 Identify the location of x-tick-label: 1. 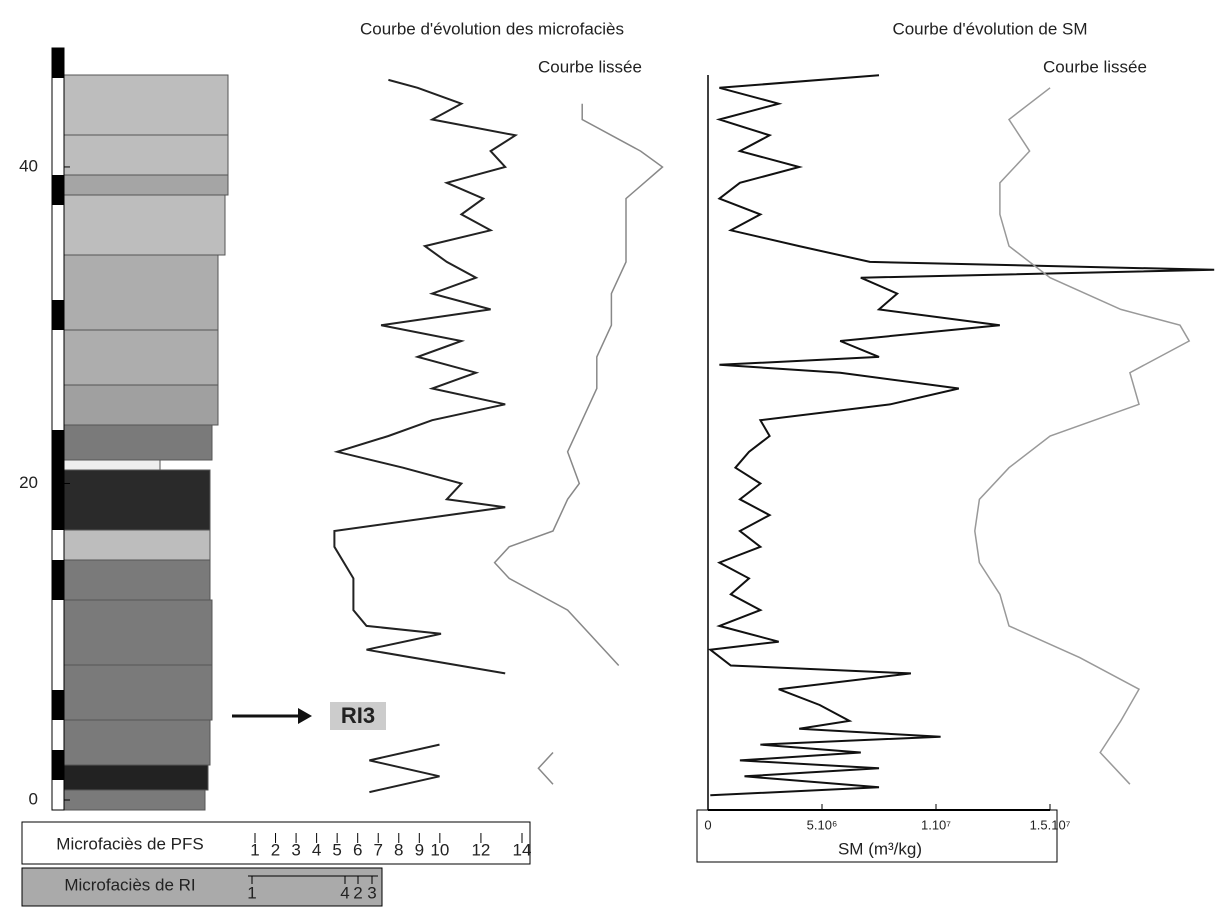
(254, 849).